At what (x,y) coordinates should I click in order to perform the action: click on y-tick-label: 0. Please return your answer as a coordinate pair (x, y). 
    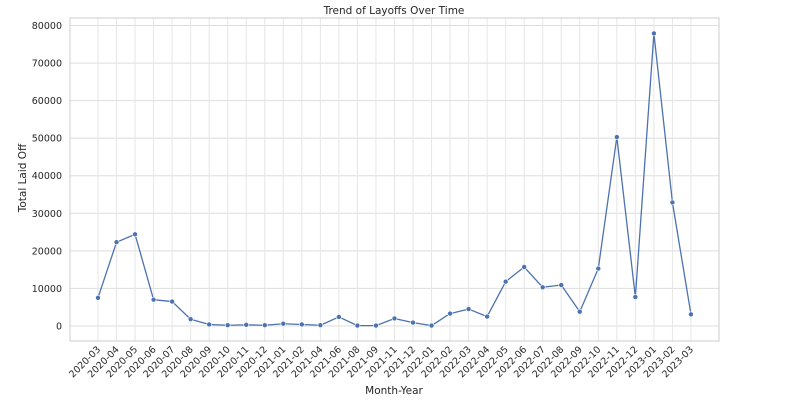
    Looking at the image, I should click on (59, 326).